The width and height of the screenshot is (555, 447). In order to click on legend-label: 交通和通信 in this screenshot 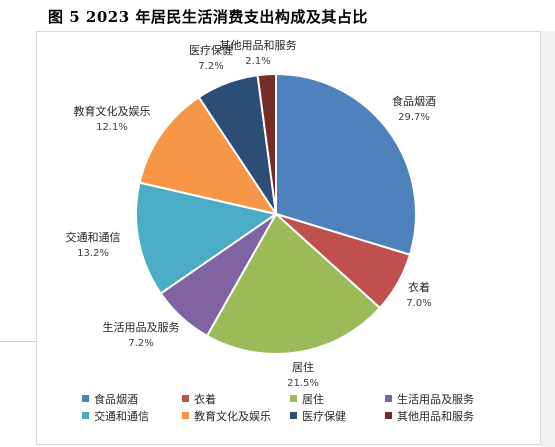, I will do `click(121, 416)`.